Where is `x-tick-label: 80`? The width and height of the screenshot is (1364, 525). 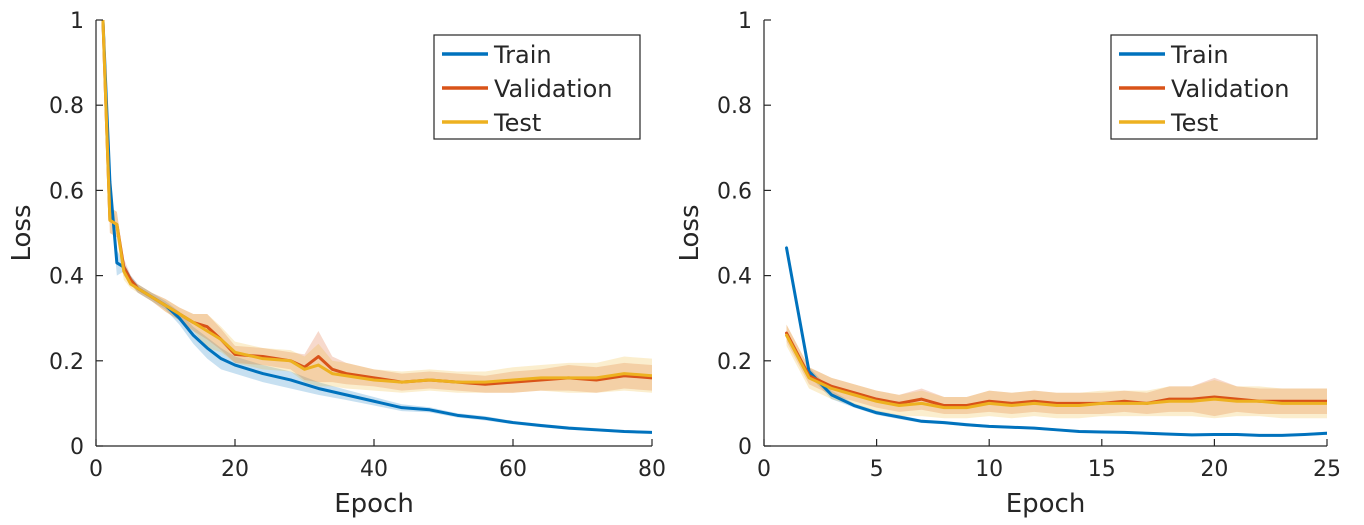
x-tick-label: 80 is located at coordinates (652, 469).